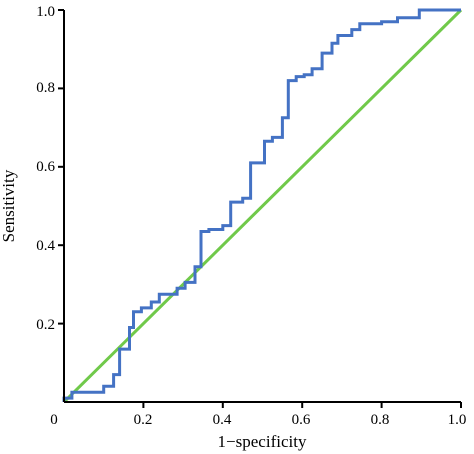  Describe the element at coordinates (301, 420) in the screenshot. I see `x-tick-label: 0.6` at that location.